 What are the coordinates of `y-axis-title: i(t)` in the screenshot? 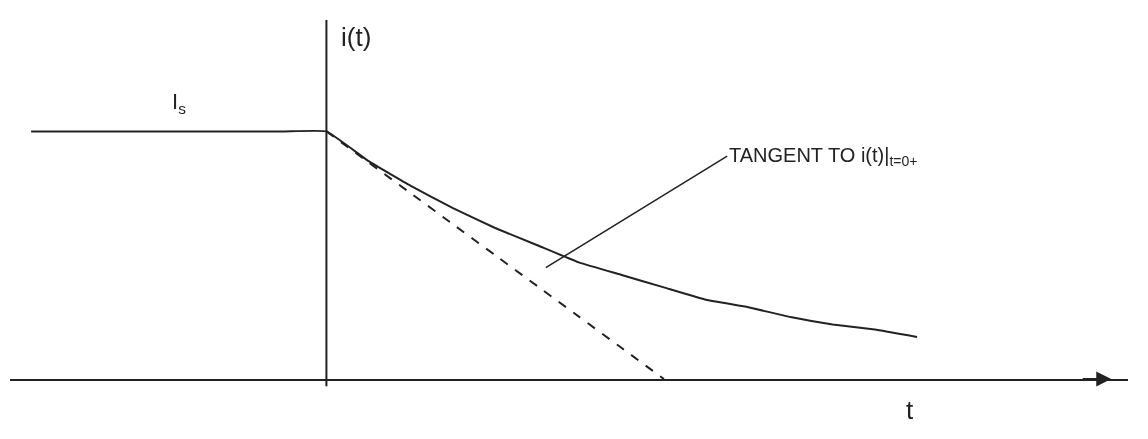 It's located at (356, 37).